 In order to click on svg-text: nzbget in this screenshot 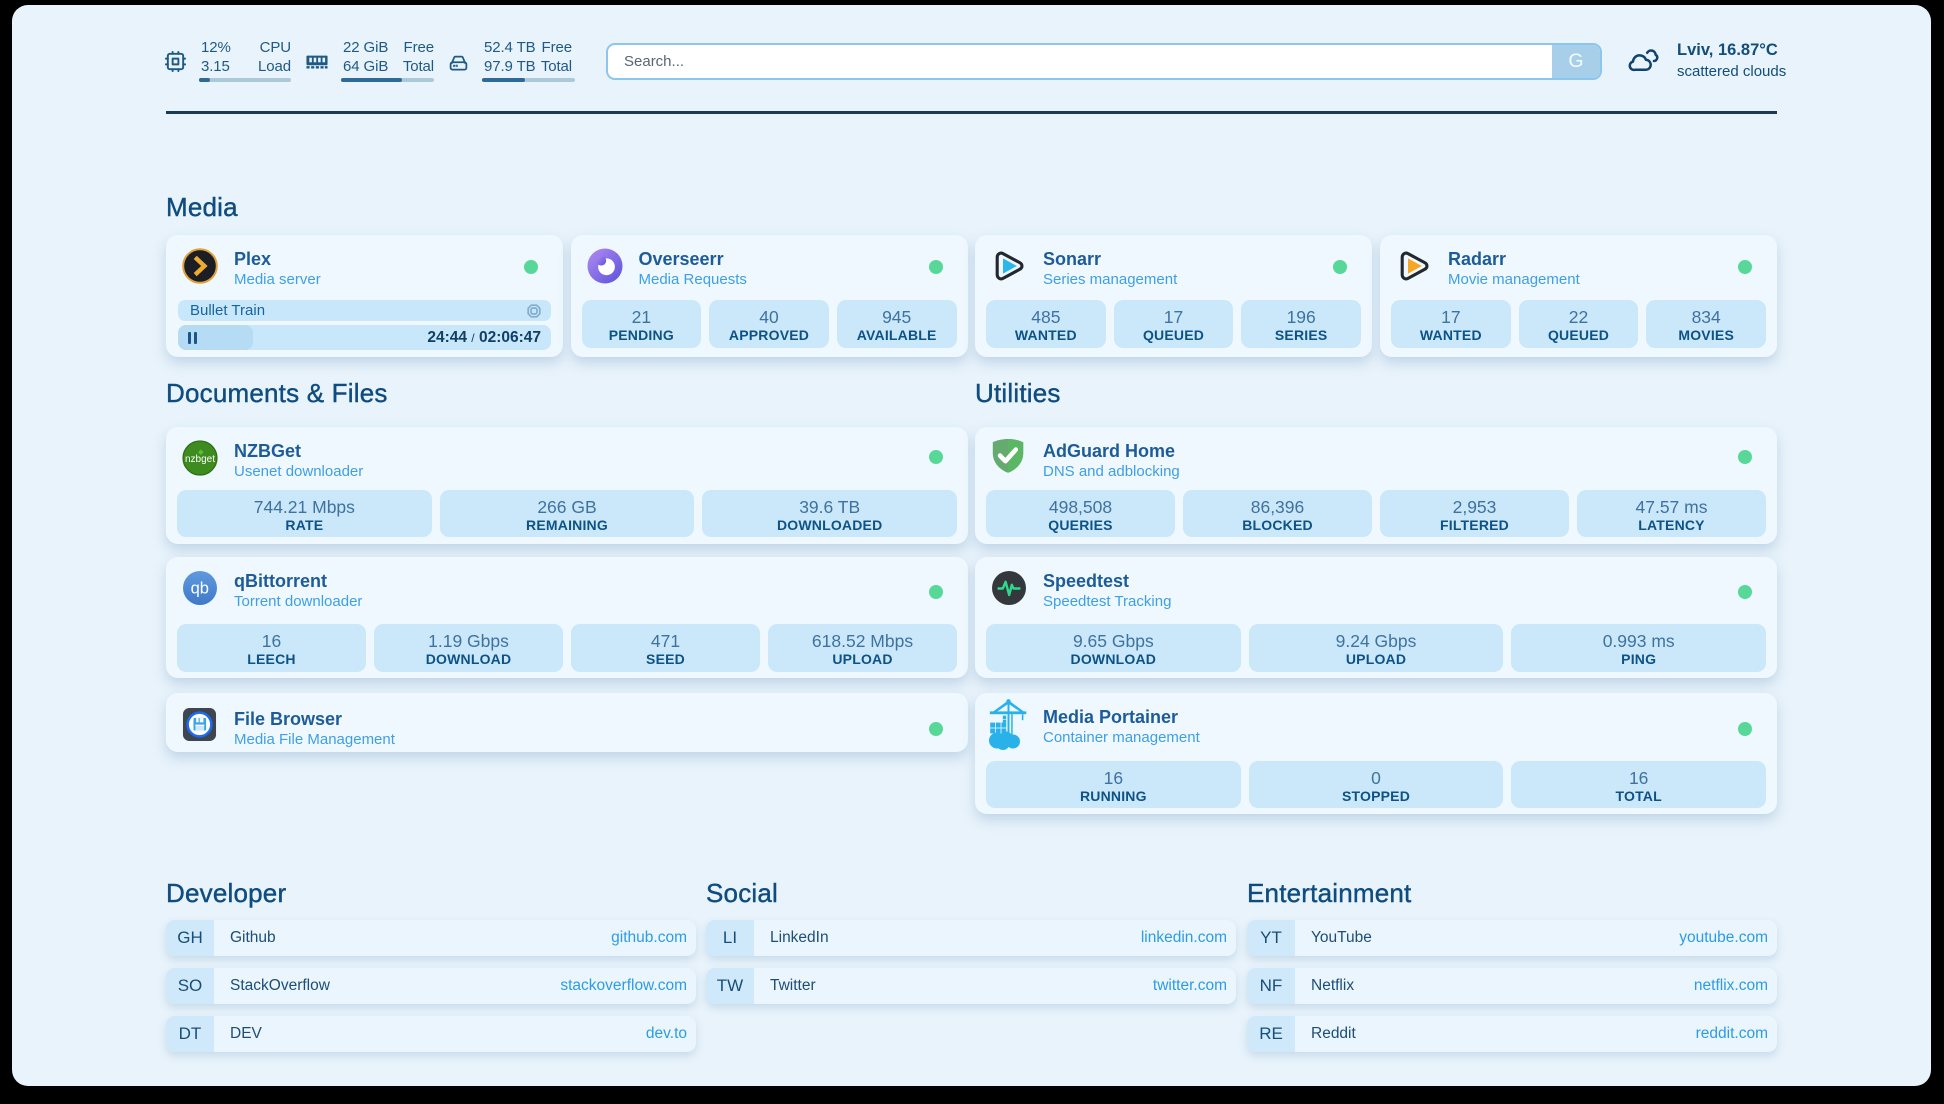, I will do `click(200, 459)`.